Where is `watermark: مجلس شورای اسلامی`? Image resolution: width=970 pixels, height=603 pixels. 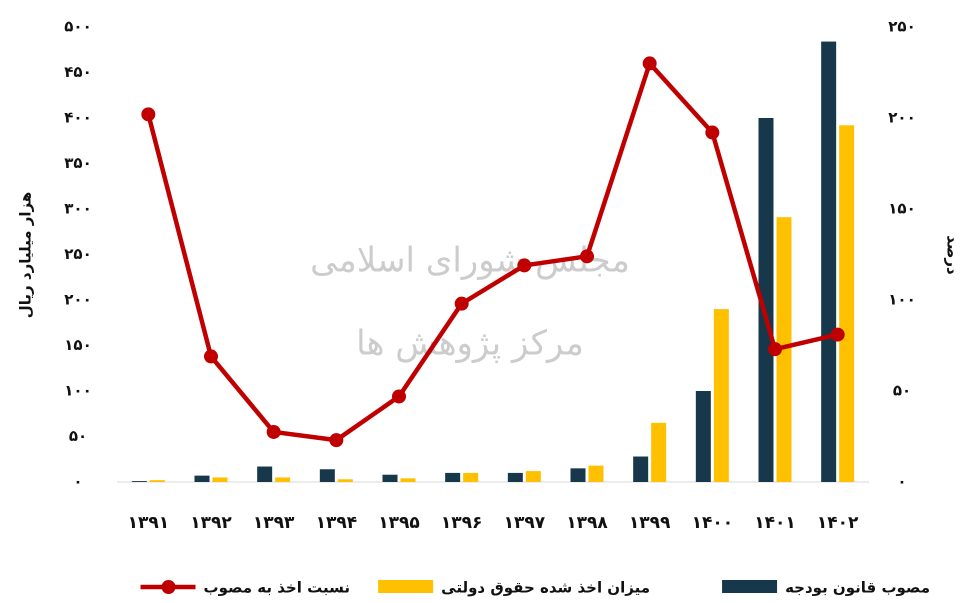 watermark: مجلس شورای اسلامی is located at coordinates (470, 261).